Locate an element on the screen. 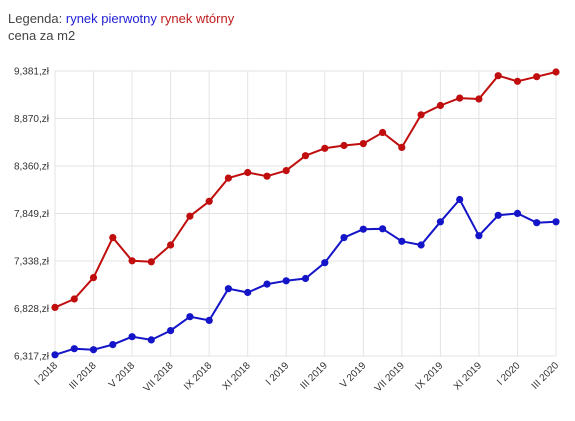 The height and width of the screenshot is (421, 575). x-tick-label: VII 2019 is located at coordinates (390, 377).